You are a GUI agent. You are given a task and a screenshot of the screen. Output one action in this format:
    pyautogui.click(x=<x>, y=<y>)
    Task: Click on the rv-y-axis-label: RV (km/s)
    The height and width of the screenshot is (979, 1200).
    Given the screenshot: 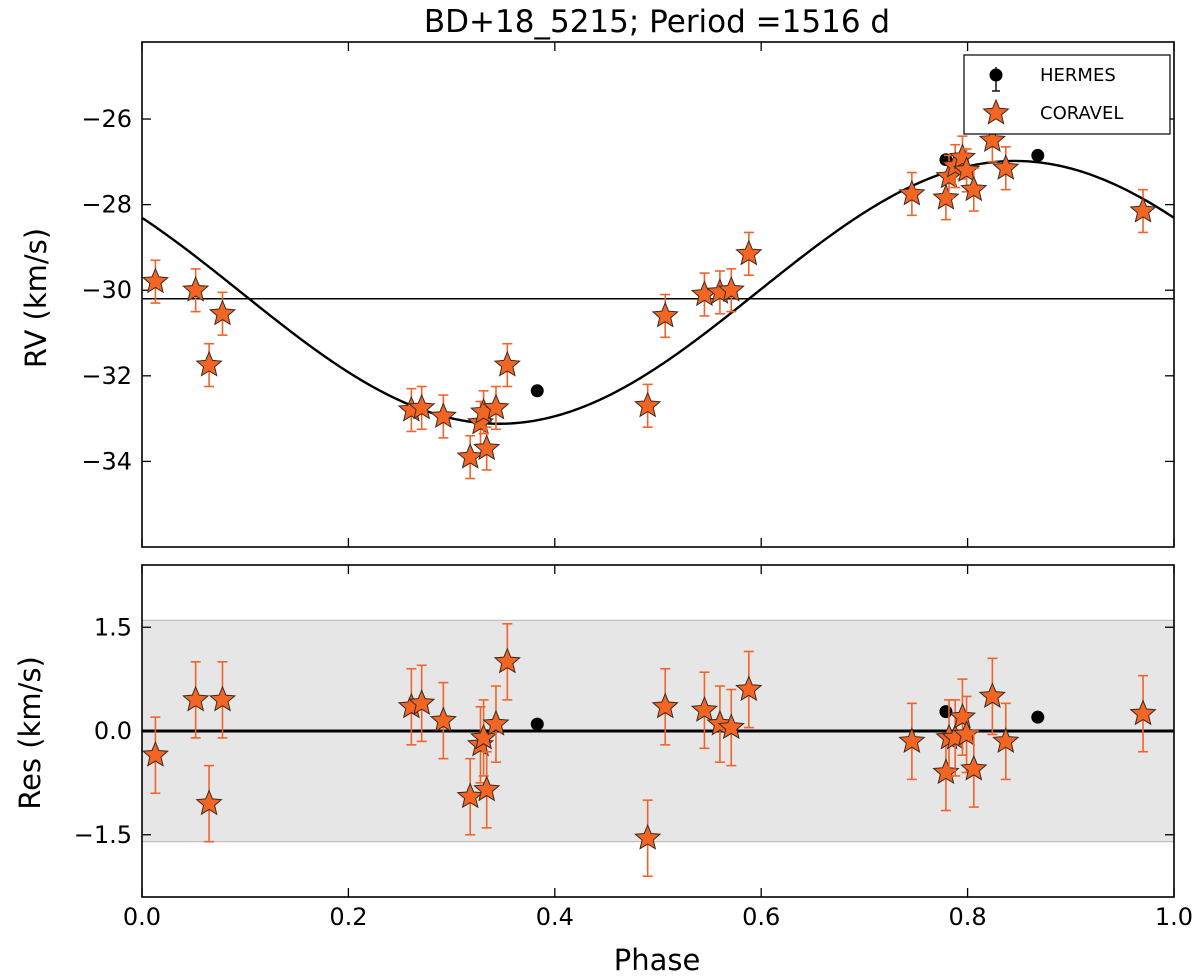 What is the action you would take?
    pyautogui.click(x=36, y=298)
    